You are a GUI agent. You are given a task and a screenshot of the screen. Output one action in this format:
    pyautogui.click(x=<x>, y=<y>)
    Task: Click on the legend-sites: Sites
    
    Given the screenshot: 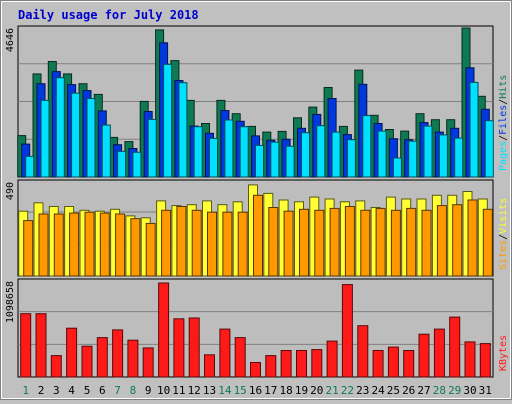 What is the action you would take?
    pyautogui.click(x=503, y=255)
    